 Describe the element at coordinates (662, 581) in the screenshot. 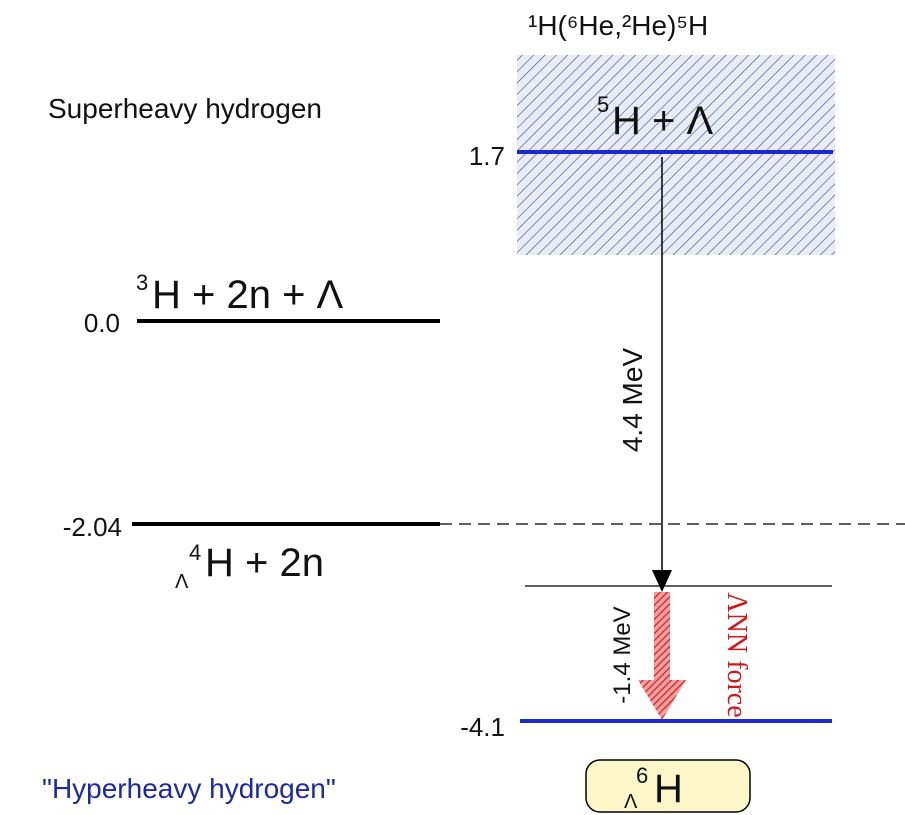

I see `arrow-head` at that location.